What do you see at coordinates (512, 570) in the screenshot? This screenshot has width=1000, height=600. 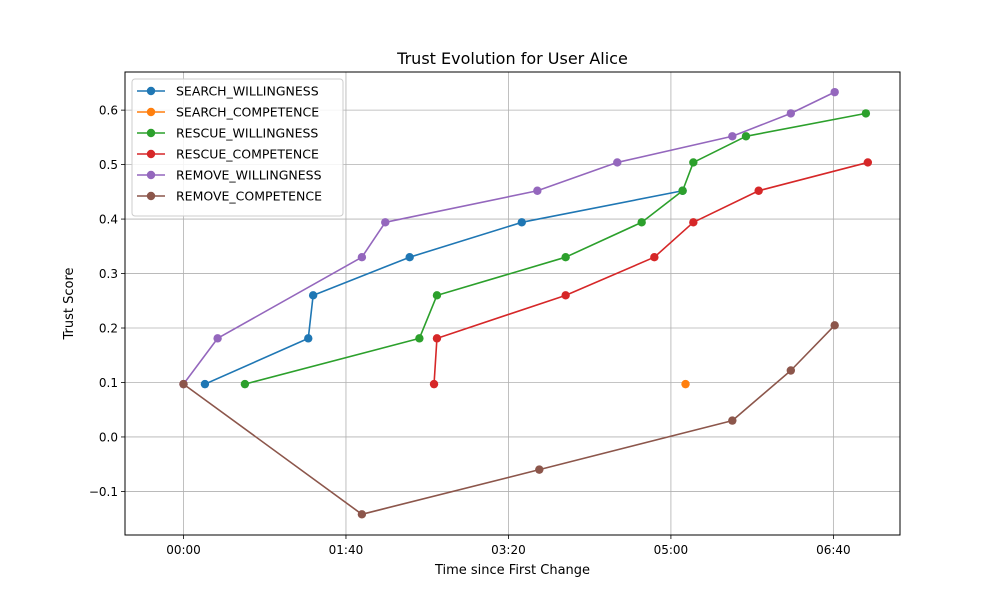 I see `x-axis-label: Time since First Change` at bounding box center [512, 570].